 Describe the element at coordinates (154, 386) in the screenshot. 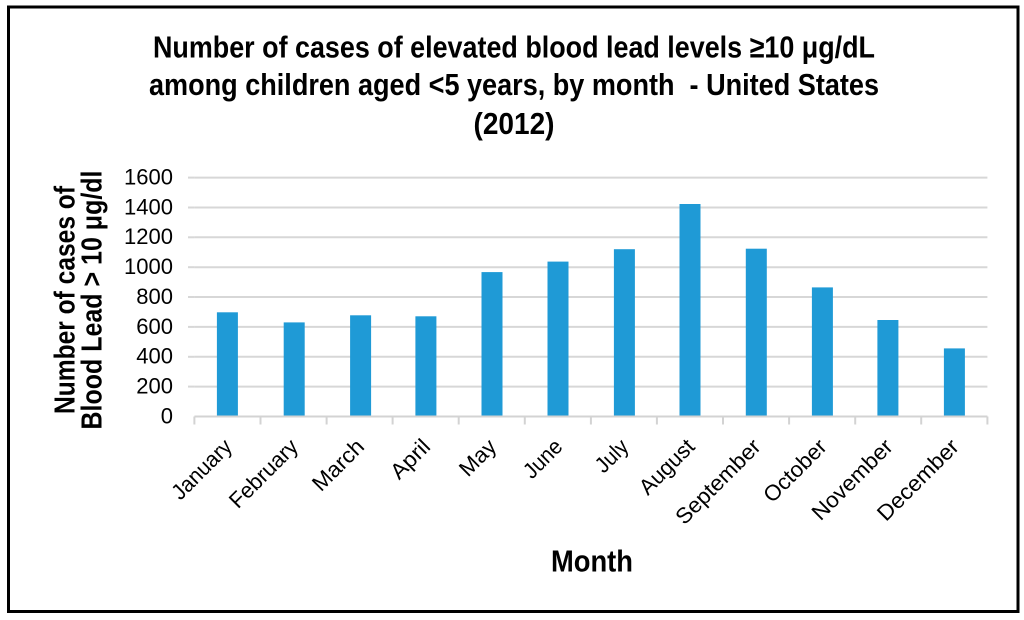

I see `svg-text: 200` at that location.